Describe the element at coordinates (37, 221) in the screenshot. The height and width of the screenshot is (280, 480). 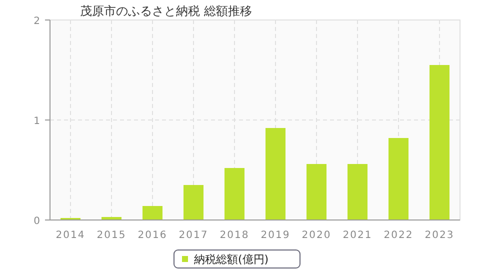
I see `y-tick-label: 0` at that location.